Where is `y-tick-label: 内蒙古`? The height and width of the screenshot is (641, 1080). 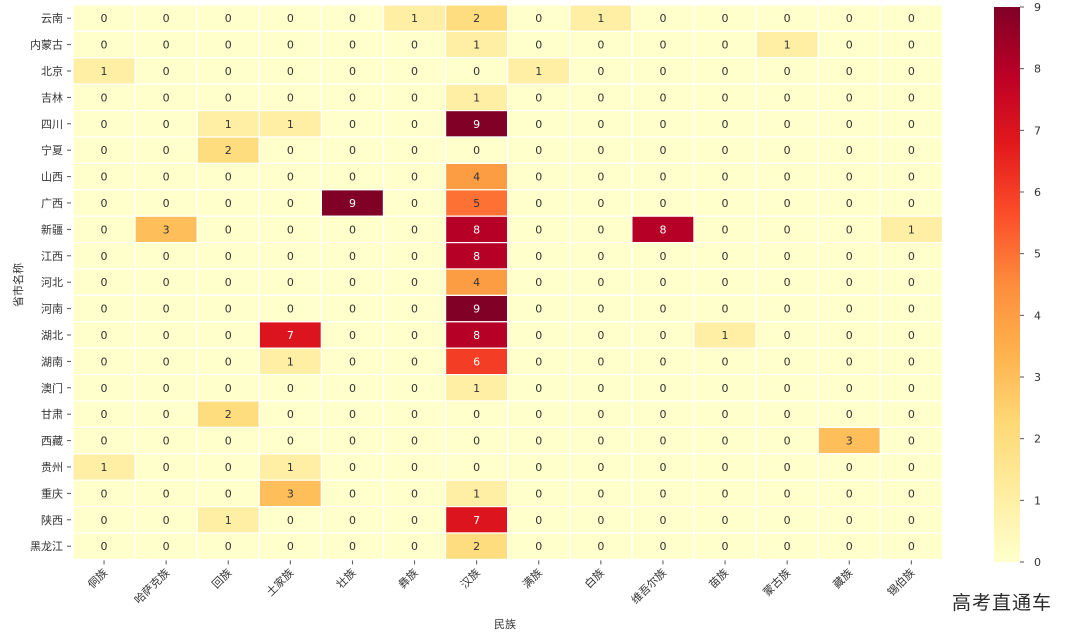 y-tick-label: 内蒙古 is located at coordinates (46, 45).